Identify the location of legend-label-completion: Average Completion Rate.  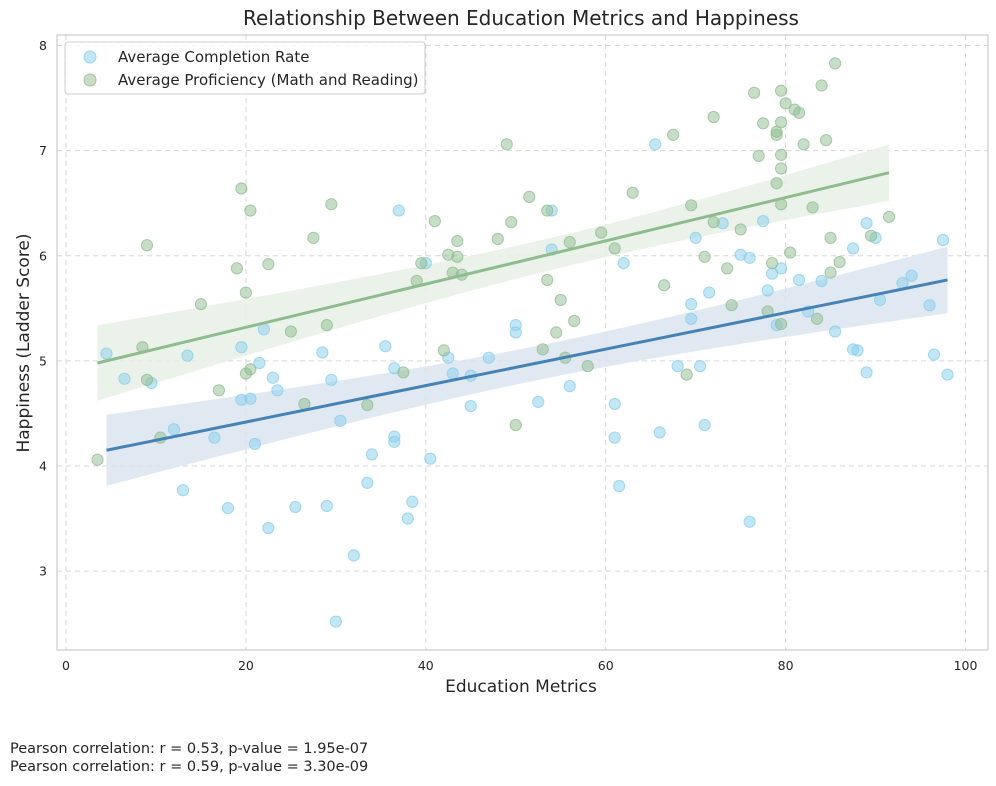
(213, 57).